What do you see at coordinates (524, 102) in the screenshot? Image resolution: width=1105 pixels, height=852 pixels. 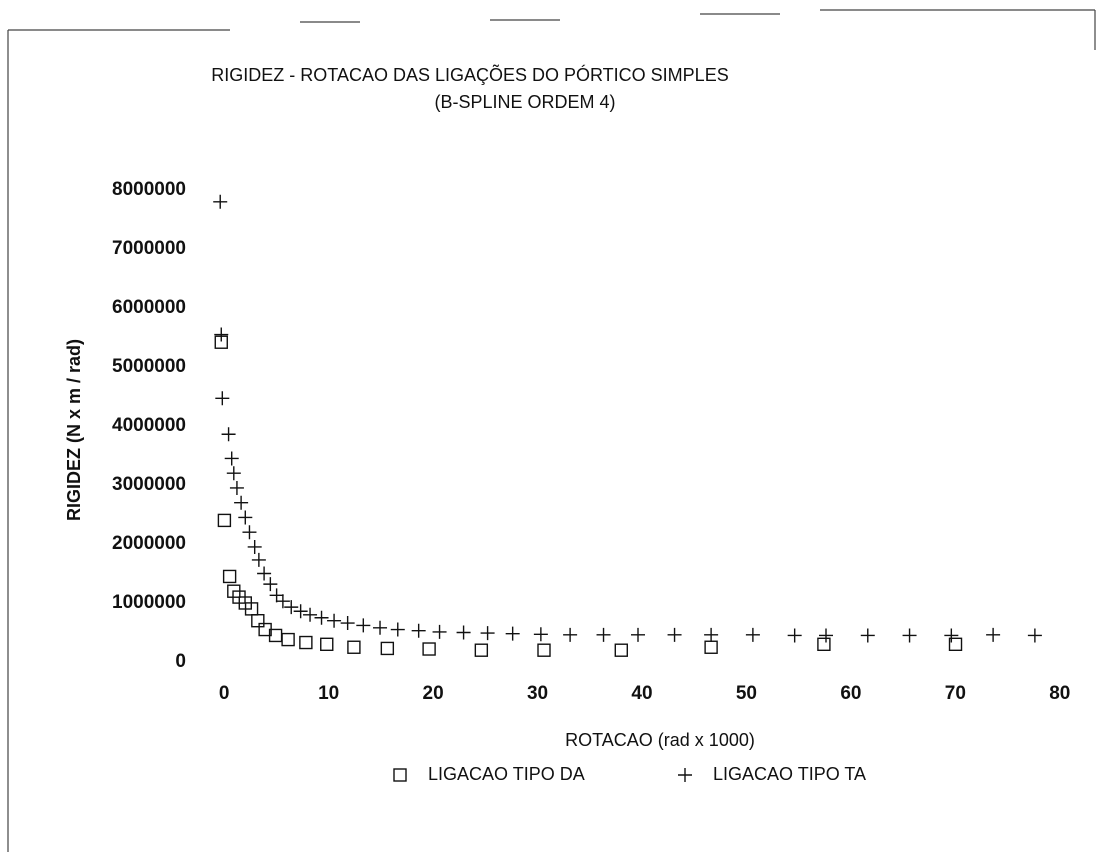 I see `chart-subtitle: (B-SPLINE ORDEM 4)` at bounding box center [524, 102].